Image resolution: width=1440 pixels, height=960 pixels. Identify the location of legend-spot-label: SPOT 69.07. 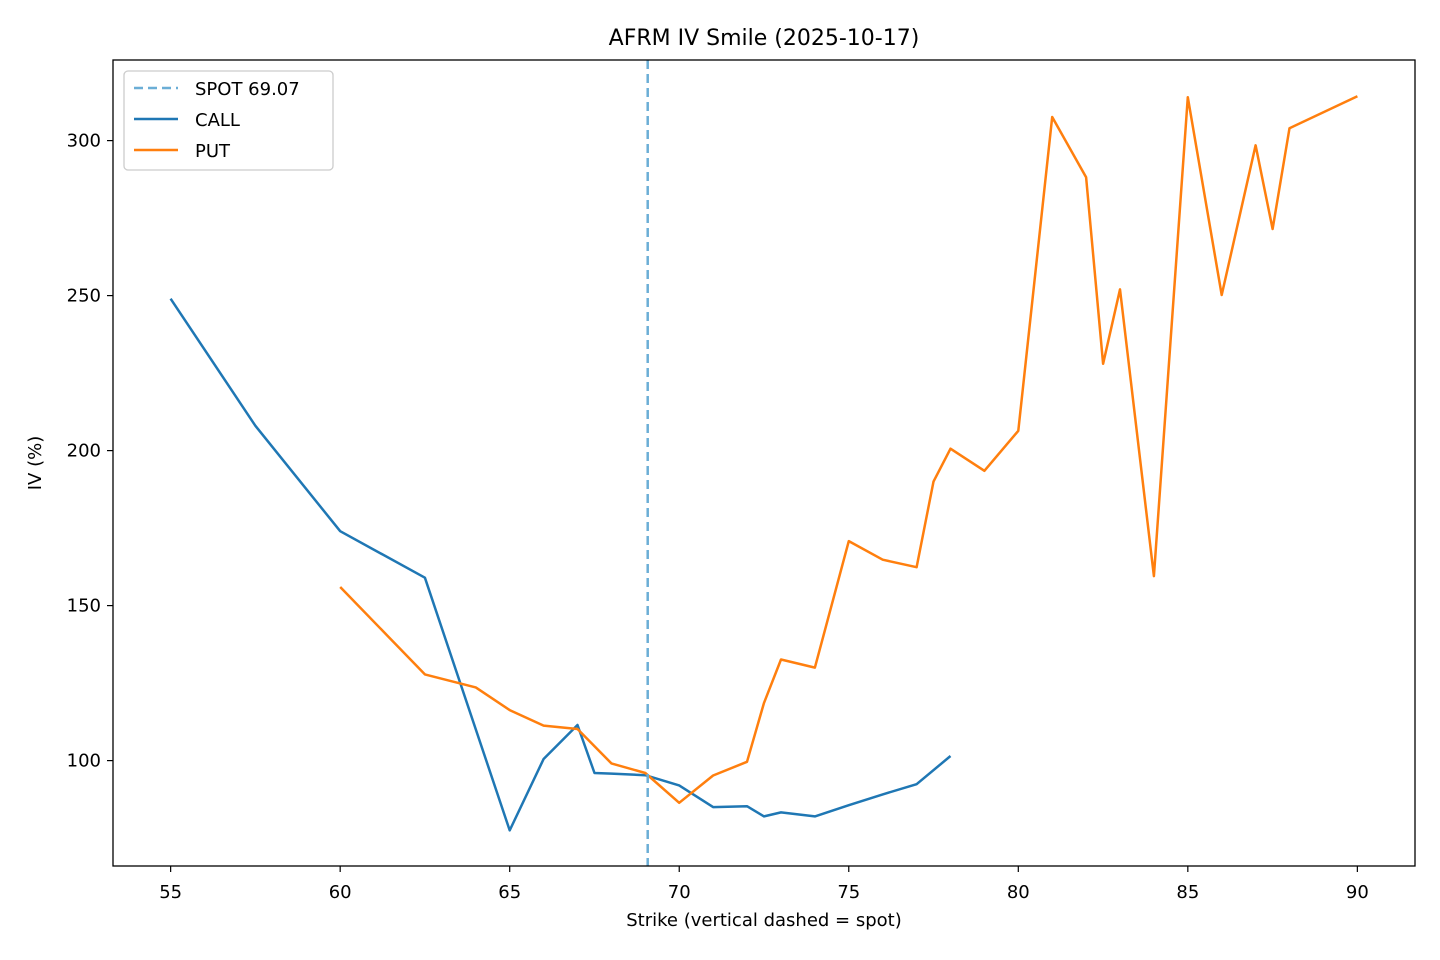
(247, 89).